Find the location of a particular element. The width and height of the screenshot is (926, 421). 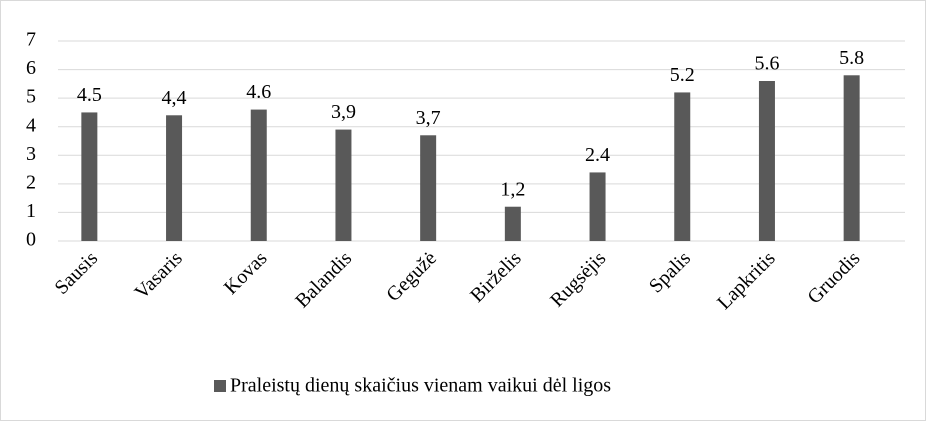

data-label: 3,7 is located at coordinates (428, 118).